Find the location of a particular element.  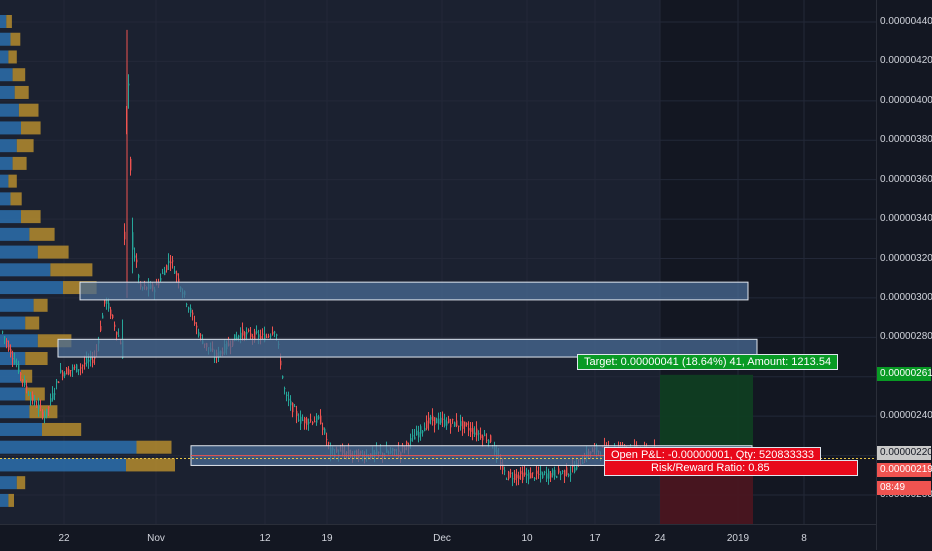

time-axis: 22 Nov 12 19 Dec 10 17 24 2019 8 is located at coordinates (438, 537).